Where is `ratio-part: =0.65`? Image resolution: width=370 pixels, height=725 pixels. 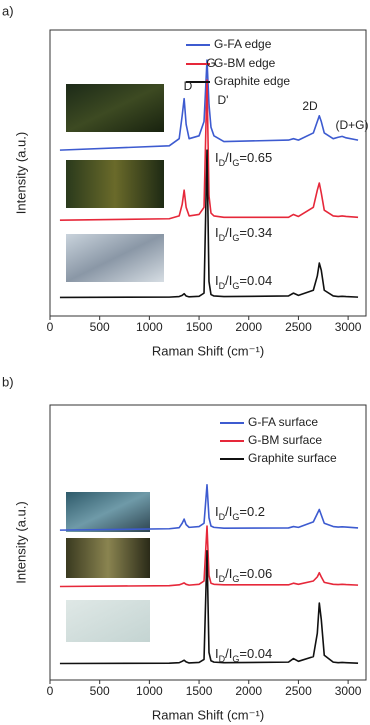 ratio-part: =0.65 is located at coordinates (255, 157).